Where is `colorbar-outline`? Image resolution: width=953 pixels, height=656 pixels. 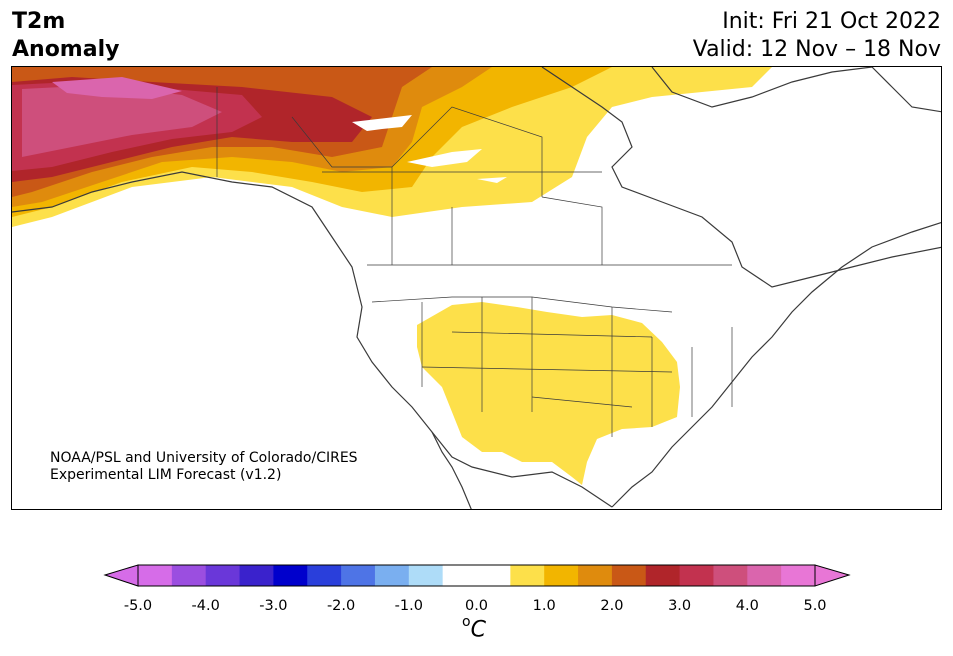
colorbar-outline is located at coordinates (476, 575).